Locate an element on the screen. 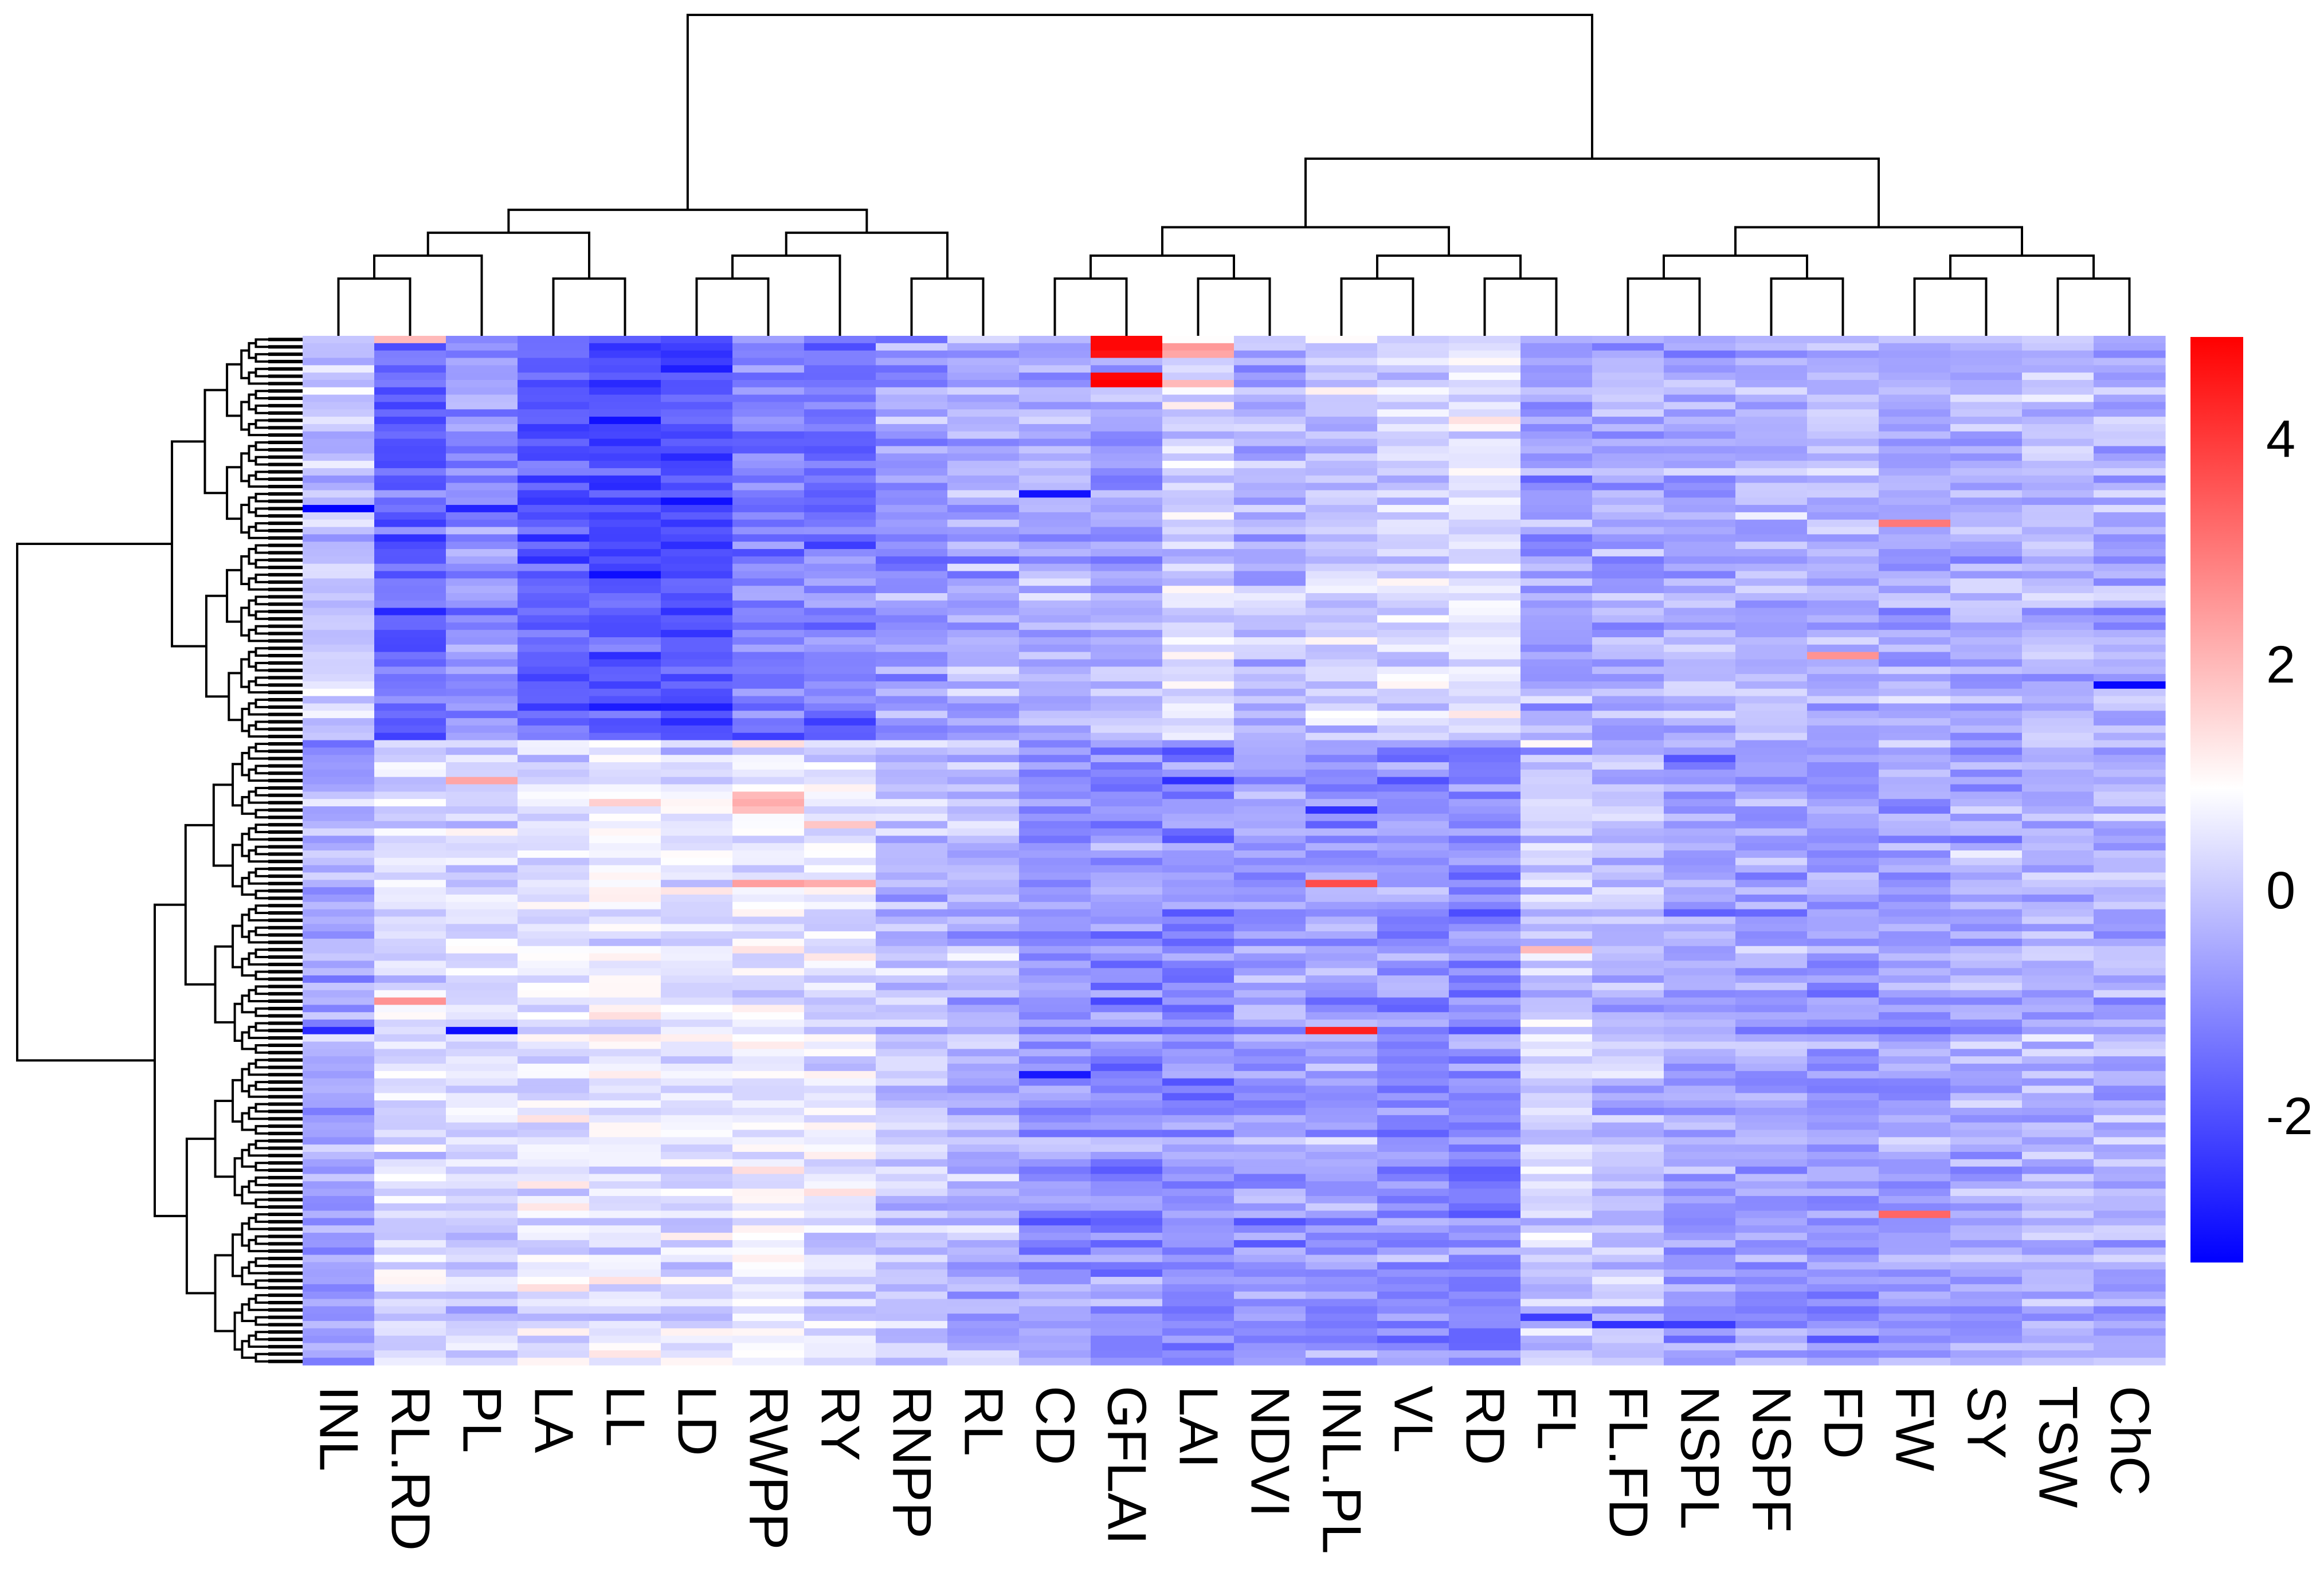 The image size is (2324, 1584). column-label: LL is located at coordinates (625, 1417).